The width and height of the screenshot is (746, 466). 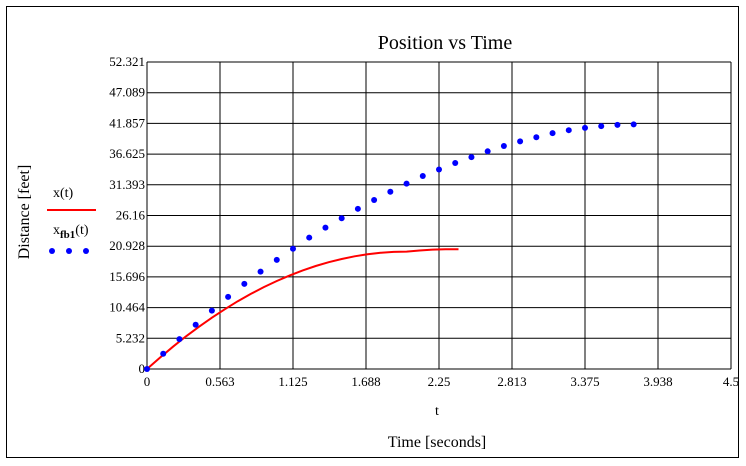 I want to click on x-tick-labels: 0 0.563 1.125 1.688 2.25 2.813 3.375 3.938 4.5, so click(x=441, y=381).